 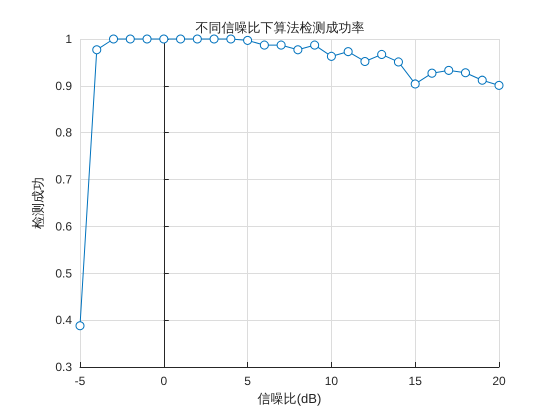 What do you see at coordinates (63, 367) in the screenshot?
I see `y-tick-label: 0.3` at bounding box center [63, 367].